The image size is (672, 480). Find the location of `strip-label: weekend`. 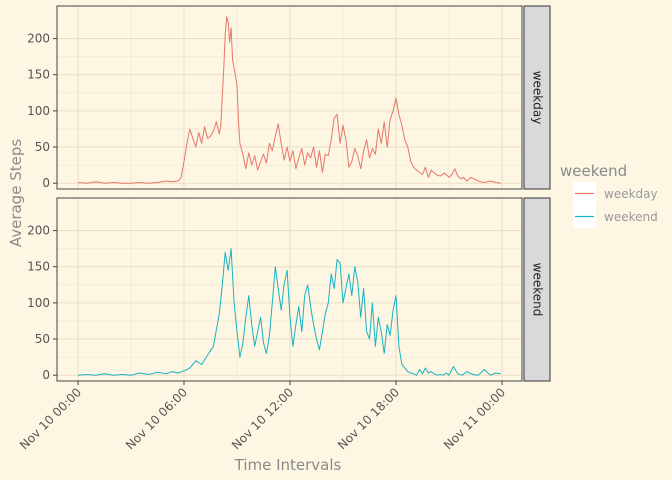

strip-label: weekend is located at coordinates (538, 290).